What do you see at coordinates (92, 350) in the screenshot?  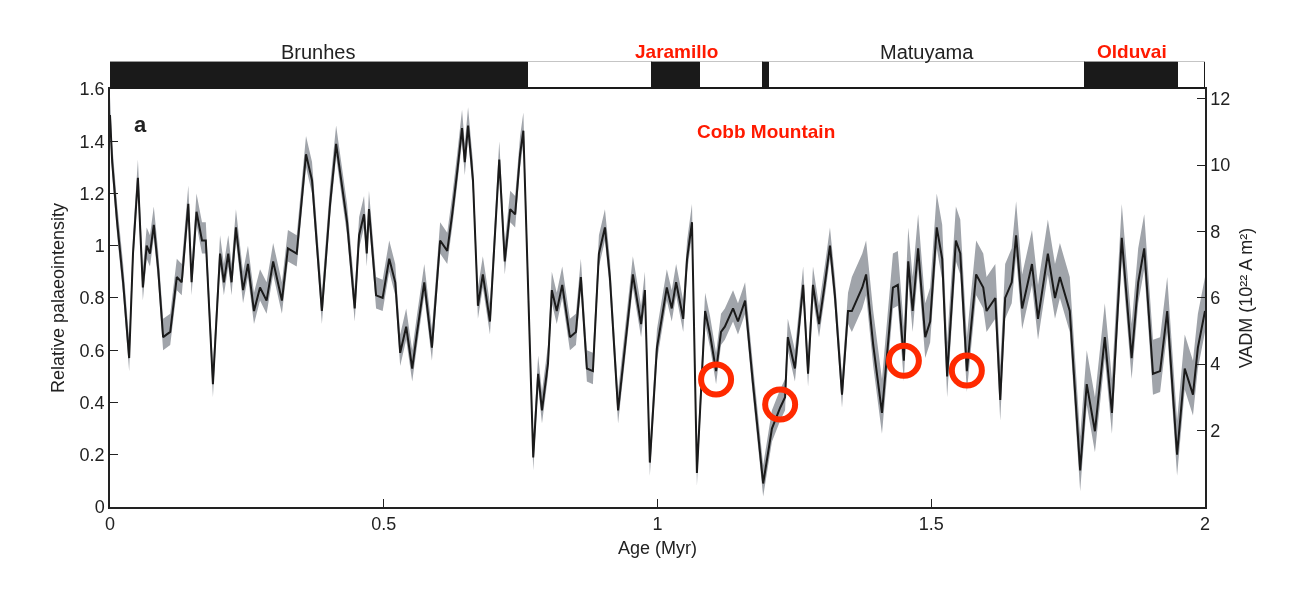 I see `y-tick-label: 0.6` at bounding box center [92, 350].